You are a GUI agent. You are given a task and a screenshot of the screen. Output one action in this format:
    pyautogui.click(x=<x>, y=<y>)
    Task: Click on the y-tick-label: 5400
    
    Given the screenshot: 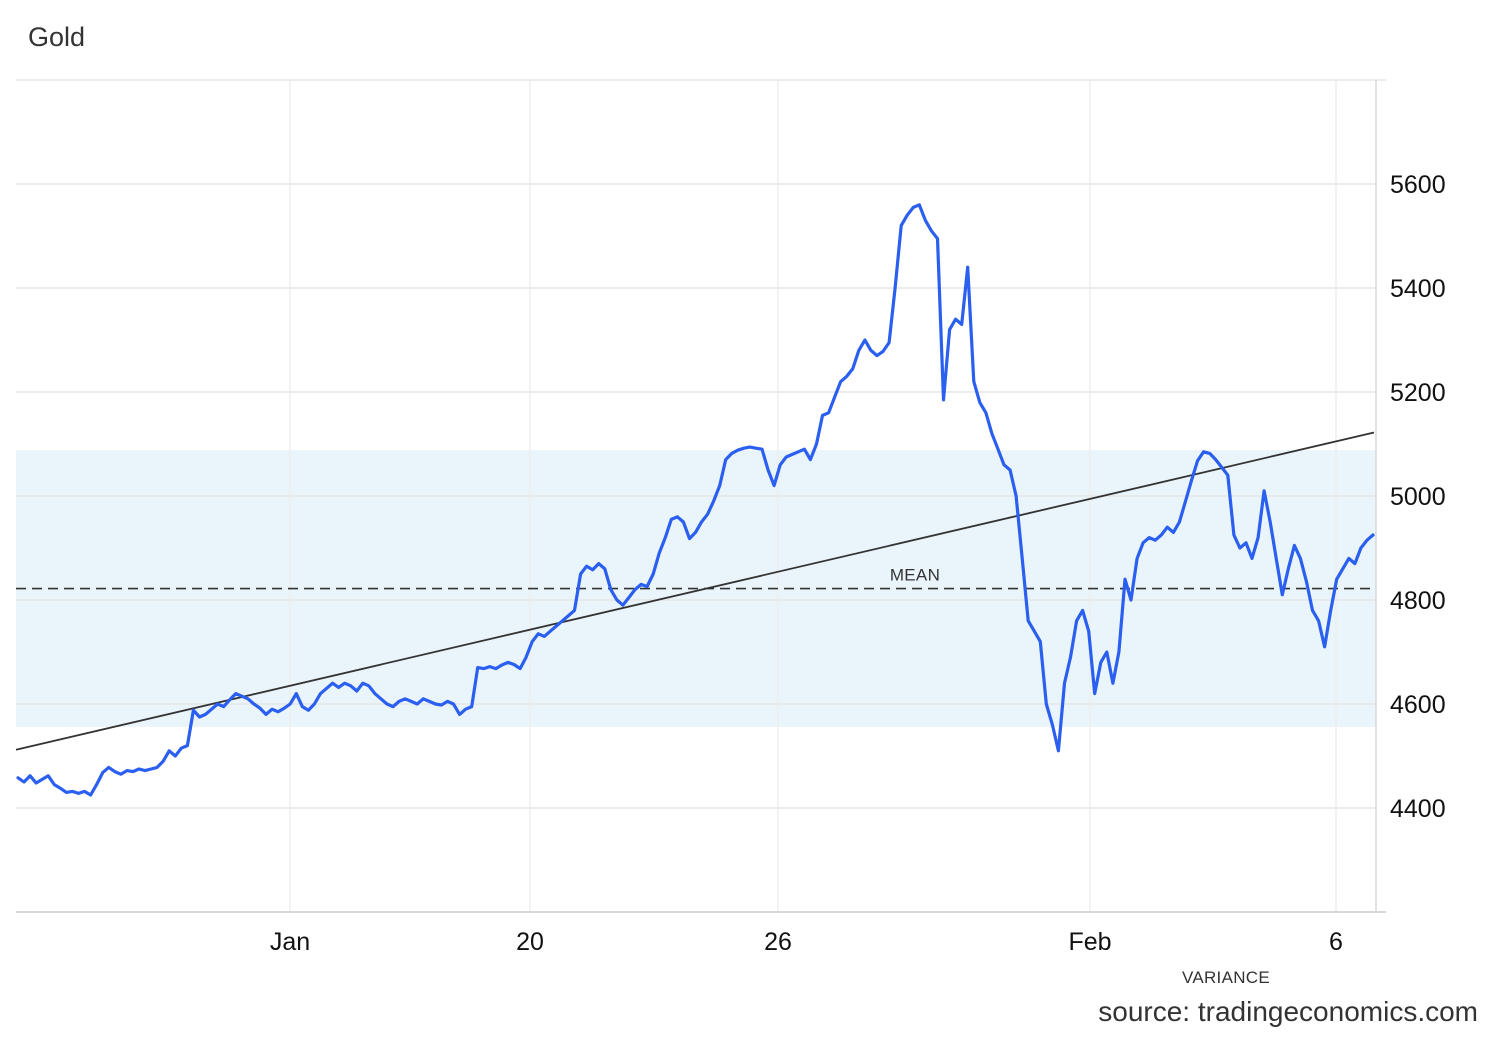 What is the action you would take?
    pyautogui.click(x=1418, y=289)
    